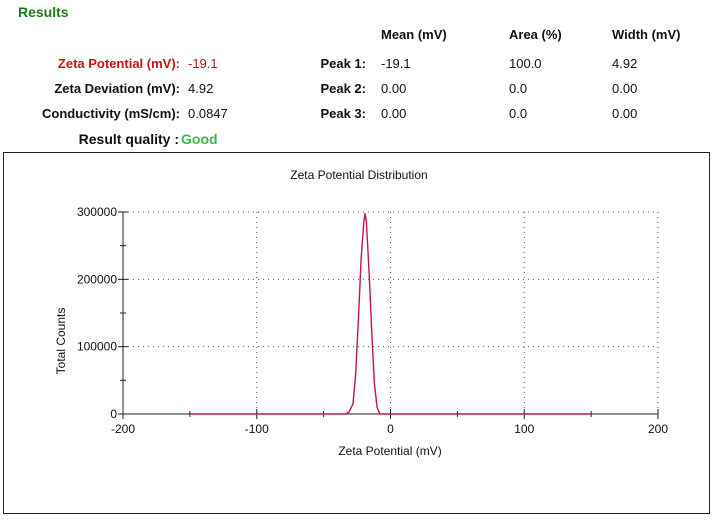  What do you see at coordinates (199, 139) in the screenshot?
I see `result-quality-value: Good` at bounding box center [199, 139].